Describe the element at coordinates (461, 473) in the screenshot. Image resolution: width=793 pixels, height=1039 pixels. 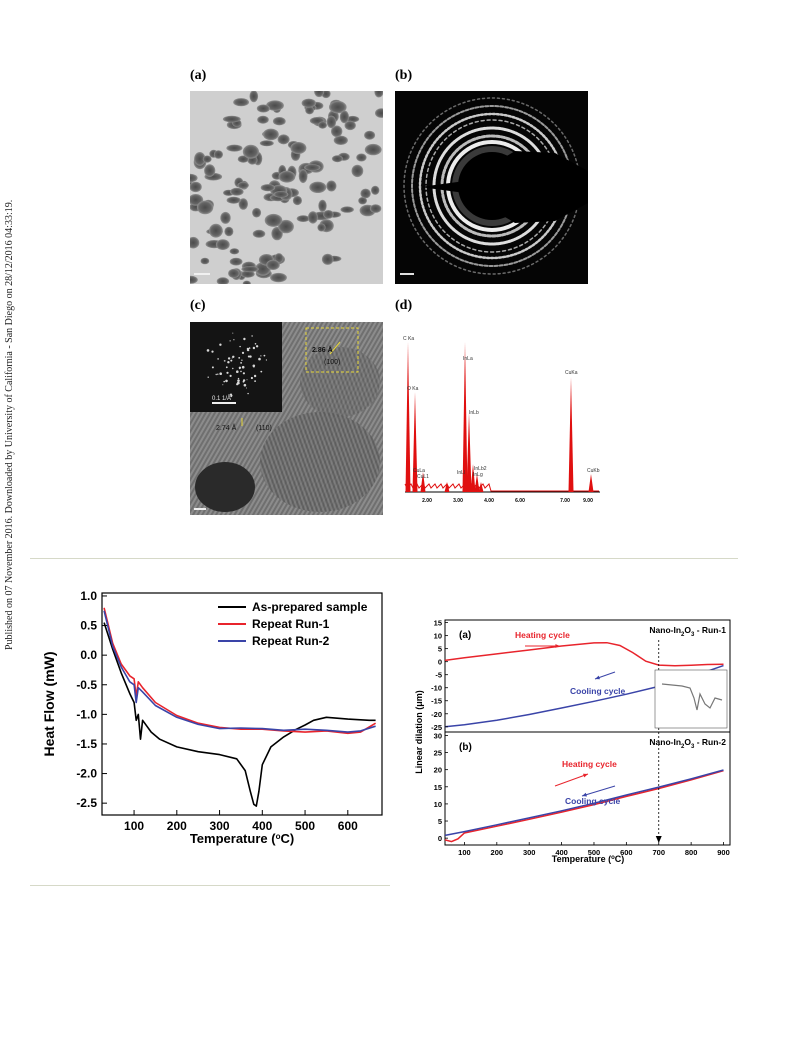
I see `eds-peak-label: InLl` at that location.